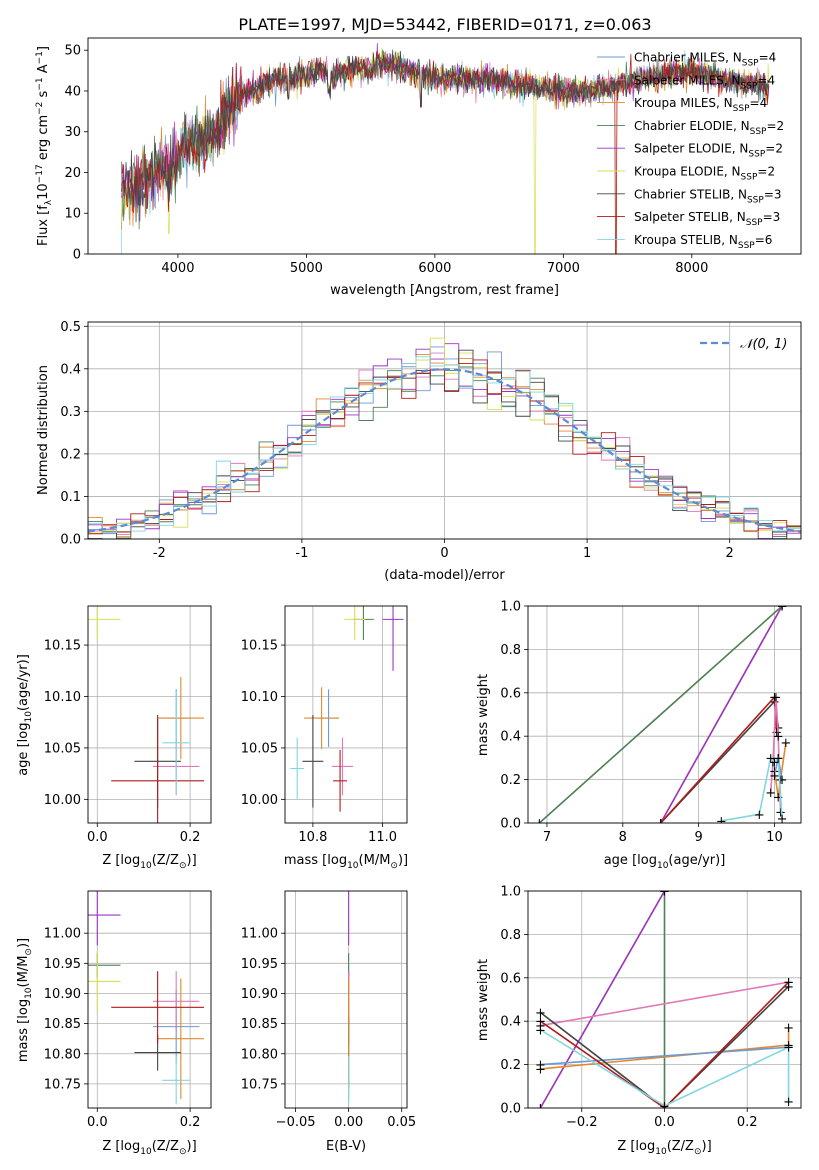  Describe the element at coordinates (687, 172) in the screenshot. I see `legend-label-part: Kroupa ELODIE, N` at that location.